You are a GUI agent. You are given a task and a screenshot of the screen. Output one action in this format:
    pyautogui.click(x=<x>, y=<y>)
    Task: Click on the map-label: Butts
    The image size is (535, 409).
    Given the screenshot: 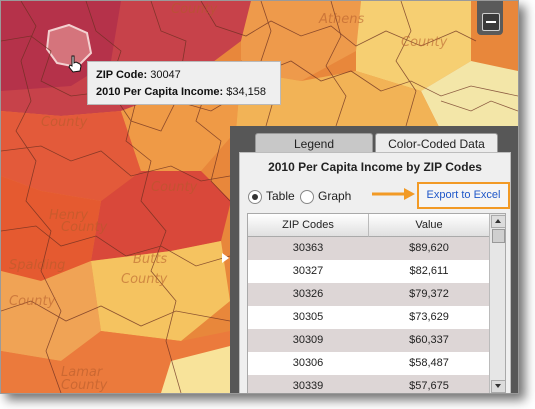 What is the action you would take?
    pyautogui.click(x=150, y=259)
    